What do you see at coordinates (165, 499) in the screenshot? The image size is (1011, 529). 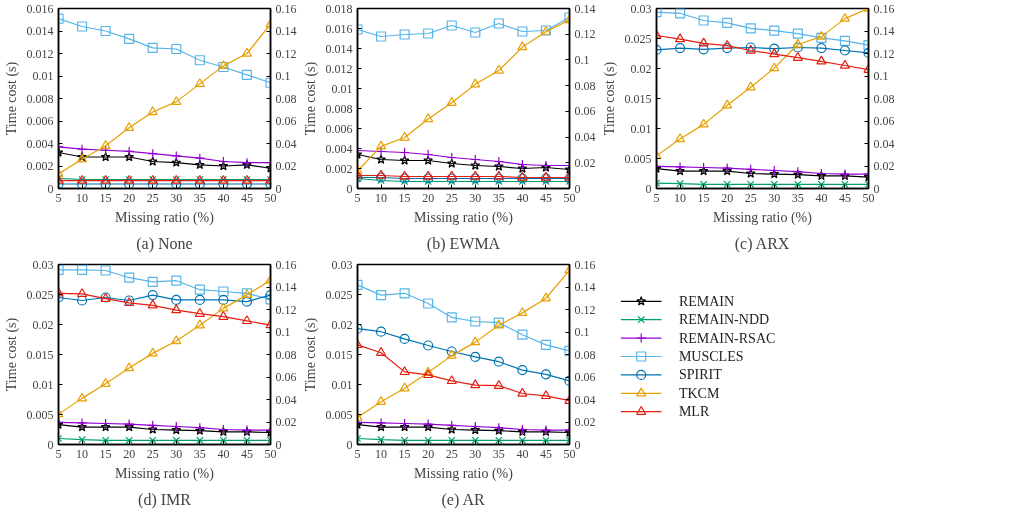 I see `text: (d) IMR` at bounding box center [165, 499].